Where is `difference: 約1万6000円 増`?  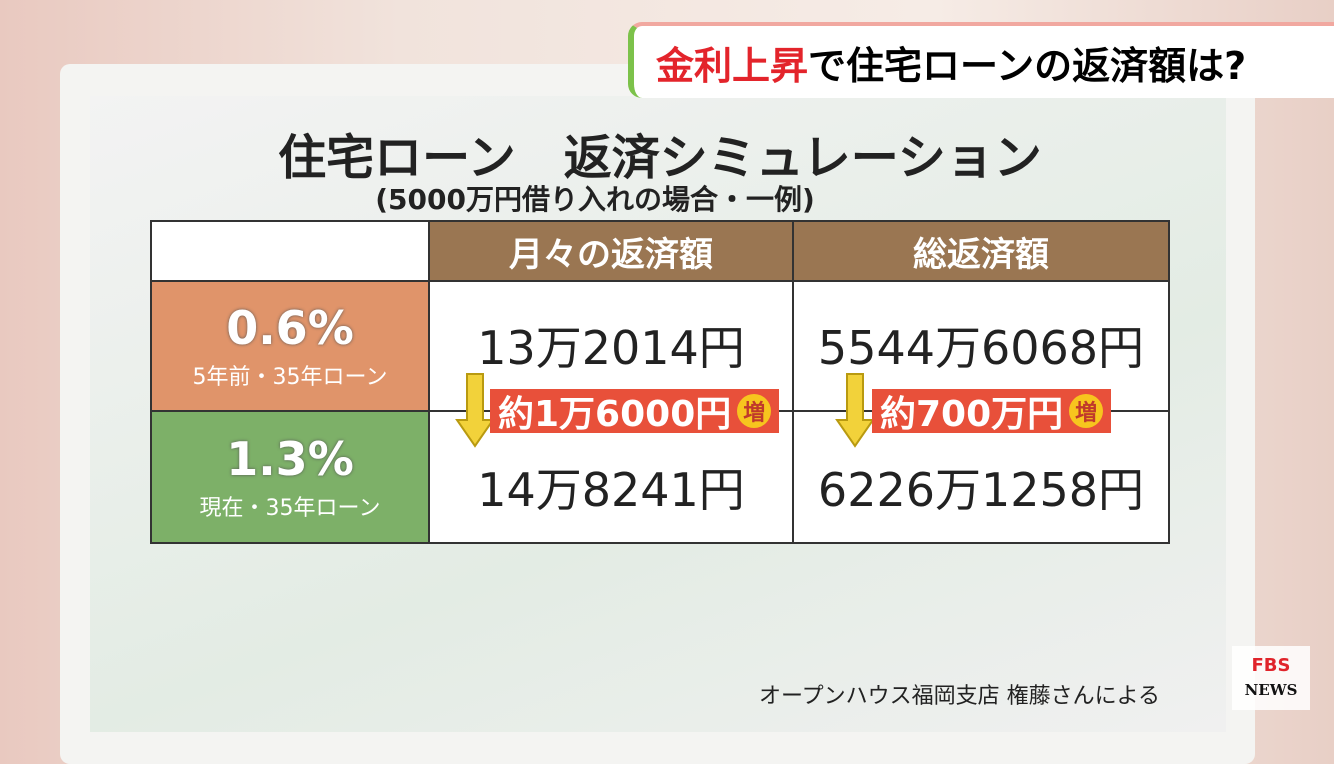 difference: 約1万6000円 増 is located at coordinates (635, 412).